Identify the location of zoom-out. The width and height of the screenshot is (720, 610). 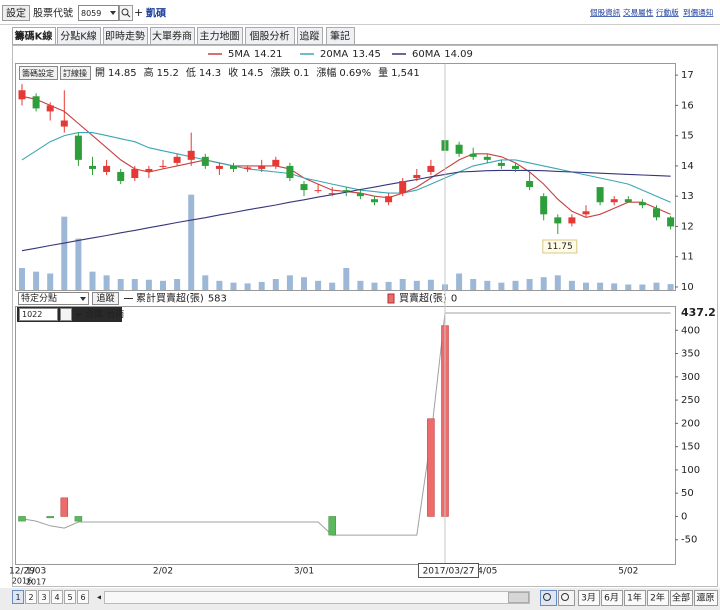
(566, 598).